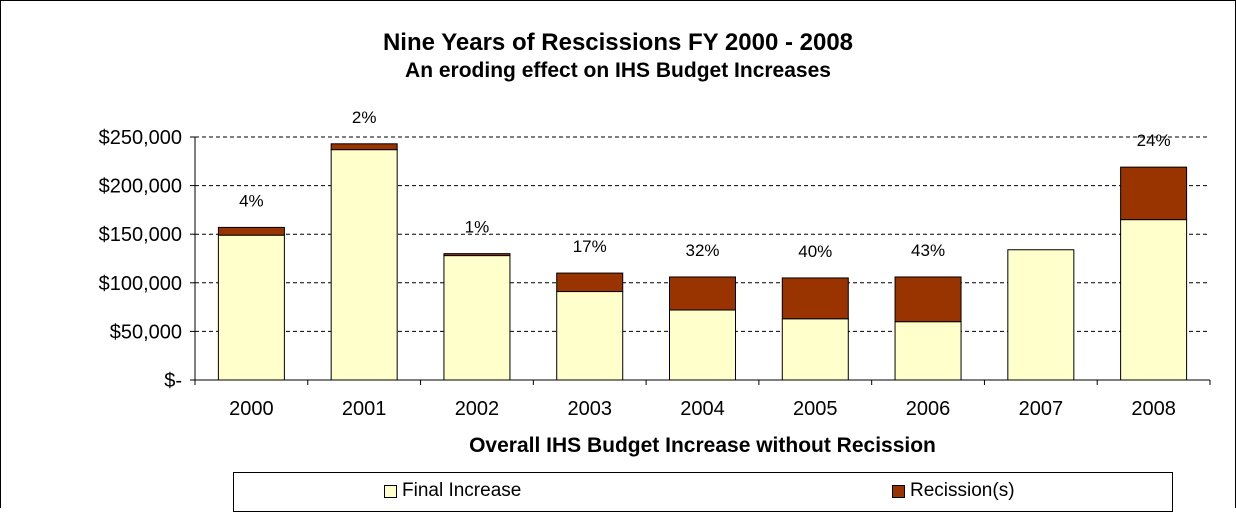 This screenshot has height=512, width=1236. What do you see at coordinates (251, 409) in the screenshot?
I see `x-tick-label: 2000` at bounding box center [251, 409].